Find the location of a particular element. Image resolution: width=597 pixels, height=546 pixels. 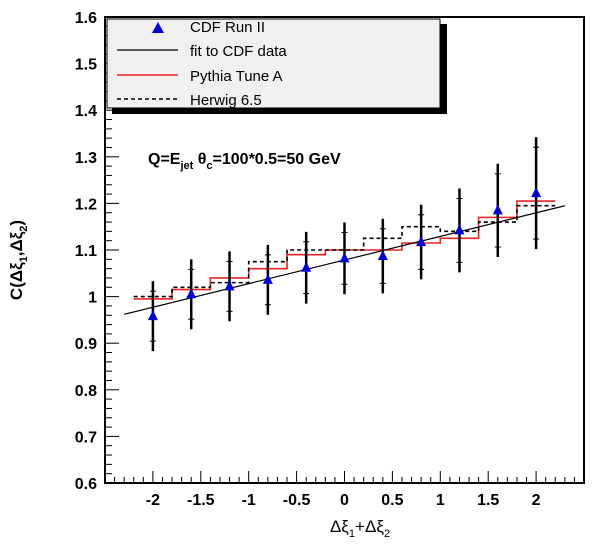

y-title-sub2: 2 is located at coordinates (24, 229).